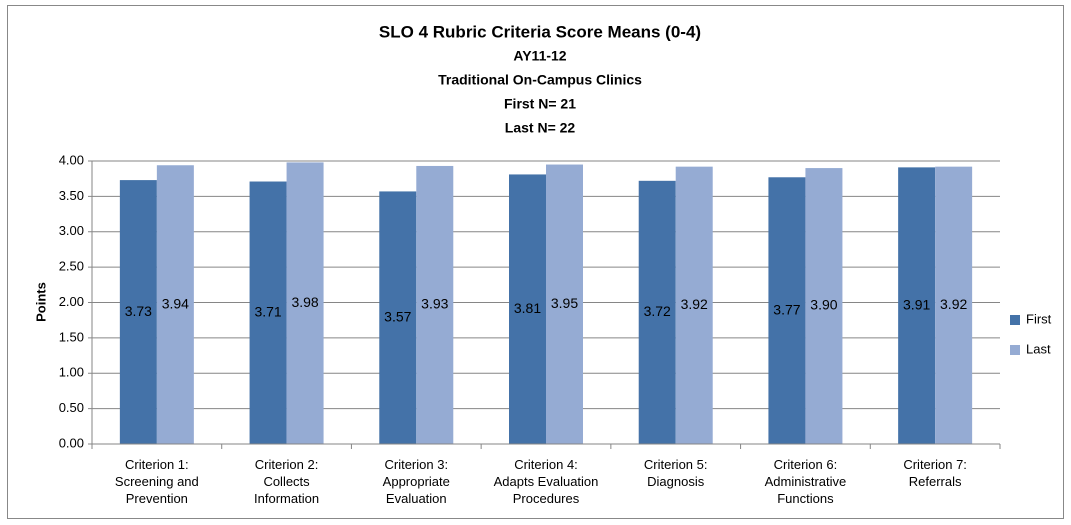 The height and width of the screenshot is (525, 1071). I want to click on y-axis-label: Points, so click(40, 302).